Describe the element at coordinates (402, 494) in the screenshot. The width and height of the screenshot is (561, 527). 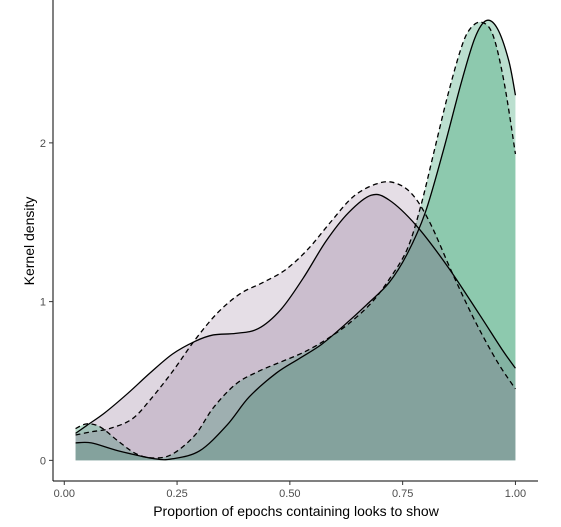
I see `x-tick-label: 0.75` at that location.